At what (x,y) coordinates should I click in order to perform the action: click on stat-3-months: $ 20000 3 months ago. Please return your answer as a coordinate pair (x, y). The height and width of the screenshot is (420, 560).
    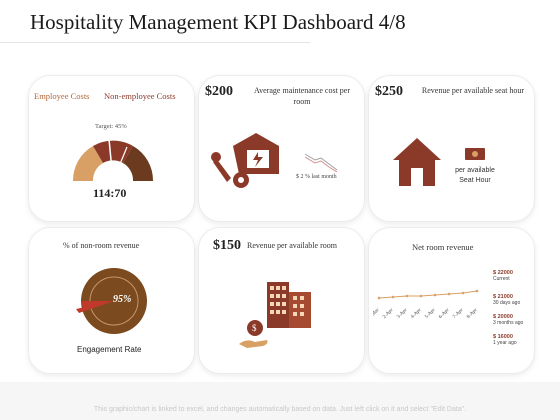
    Looking at the image, I should click on (513, 324).